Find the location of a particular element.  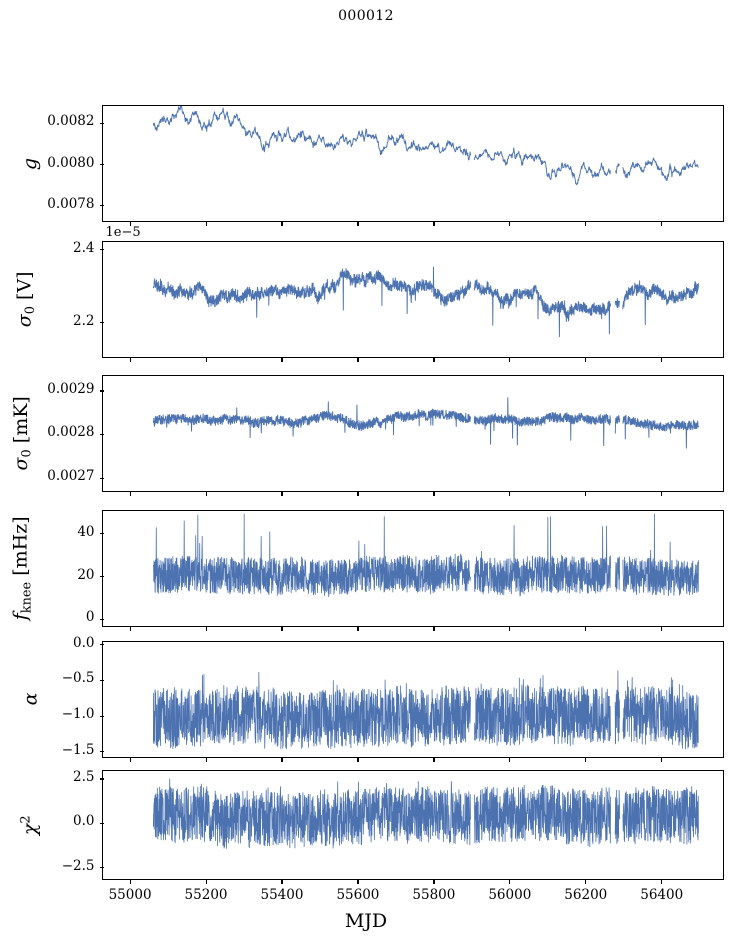

panel-4-alpha is located at coordinates (413, 699).